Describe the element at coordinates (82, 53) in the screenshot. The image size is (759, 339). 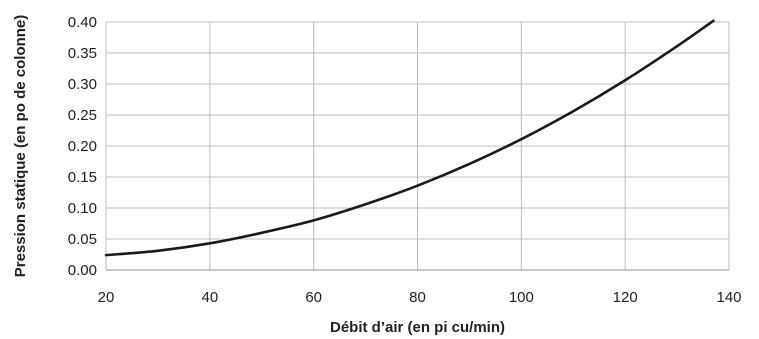
I see `y-tick-label: 0.35` at that location.